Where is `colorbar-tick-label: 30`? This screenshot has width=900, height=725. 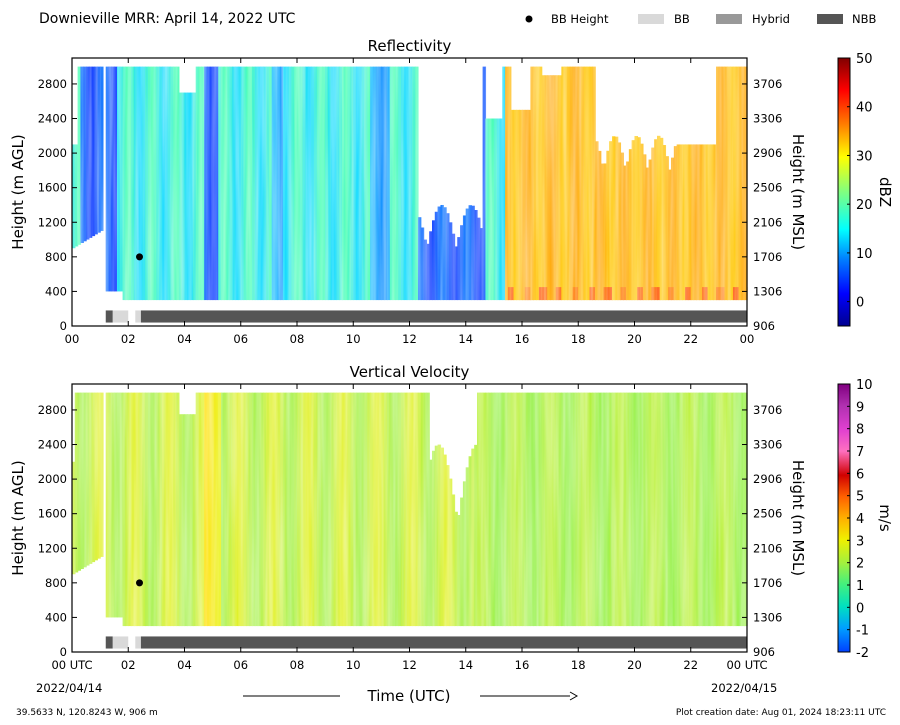
colorbar-tick-label: 30 is located at coordinates (864, 156).